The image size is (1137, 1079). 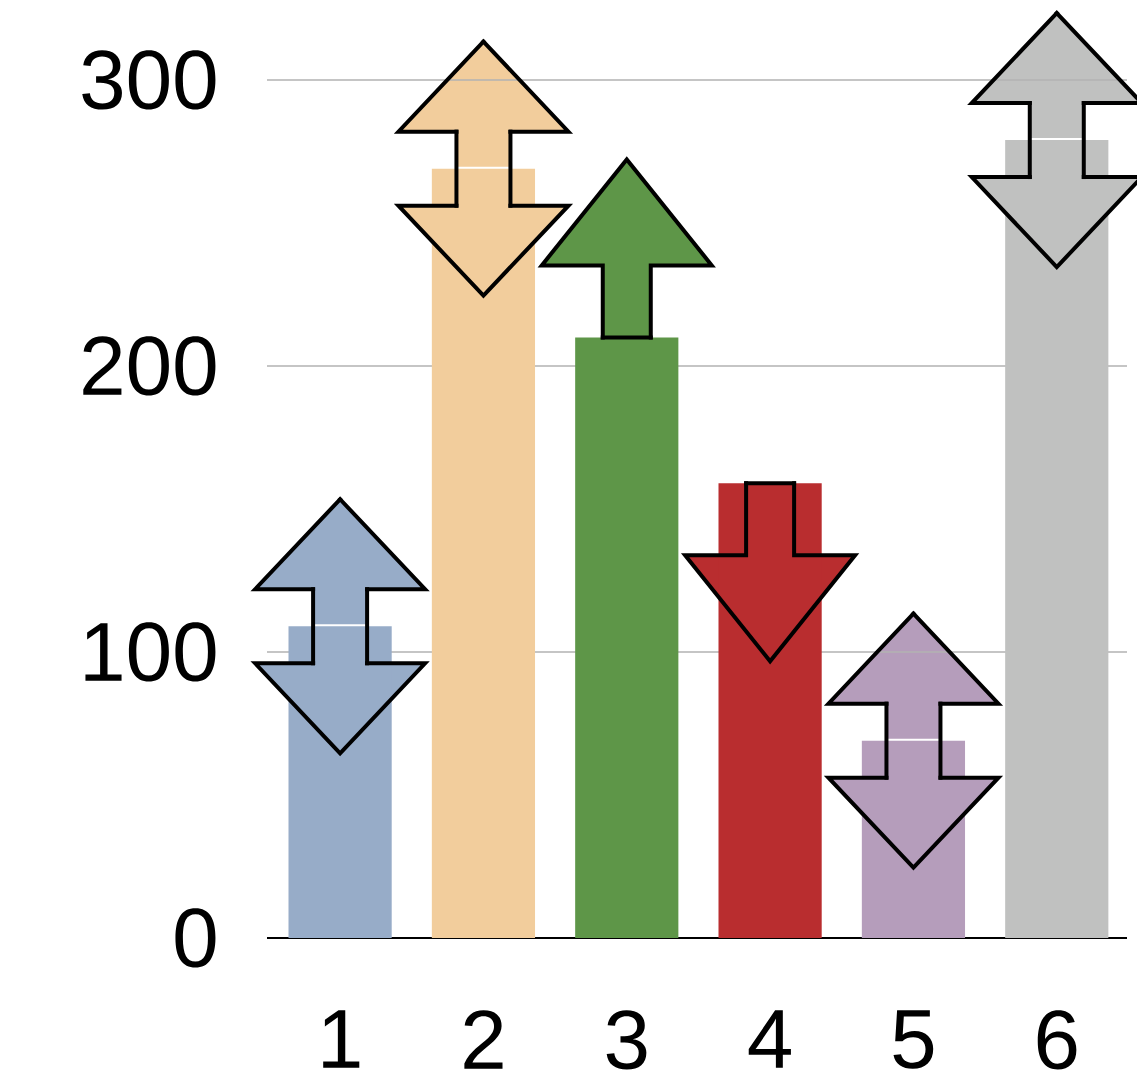 What do you see at coordinates (150, 652) in the screenshot?
I see `y-tick-label: 100` at bounding box center [150, 652].